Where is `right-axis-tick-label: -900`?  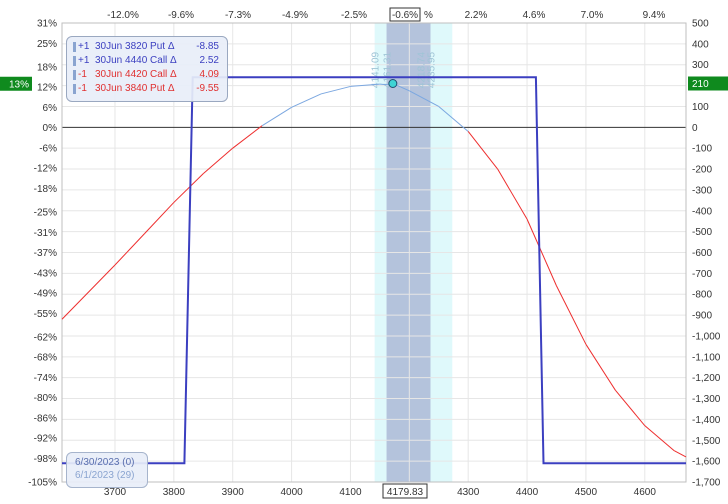
right-axis-tick-label: -900 is located at coordinates (702, 316).